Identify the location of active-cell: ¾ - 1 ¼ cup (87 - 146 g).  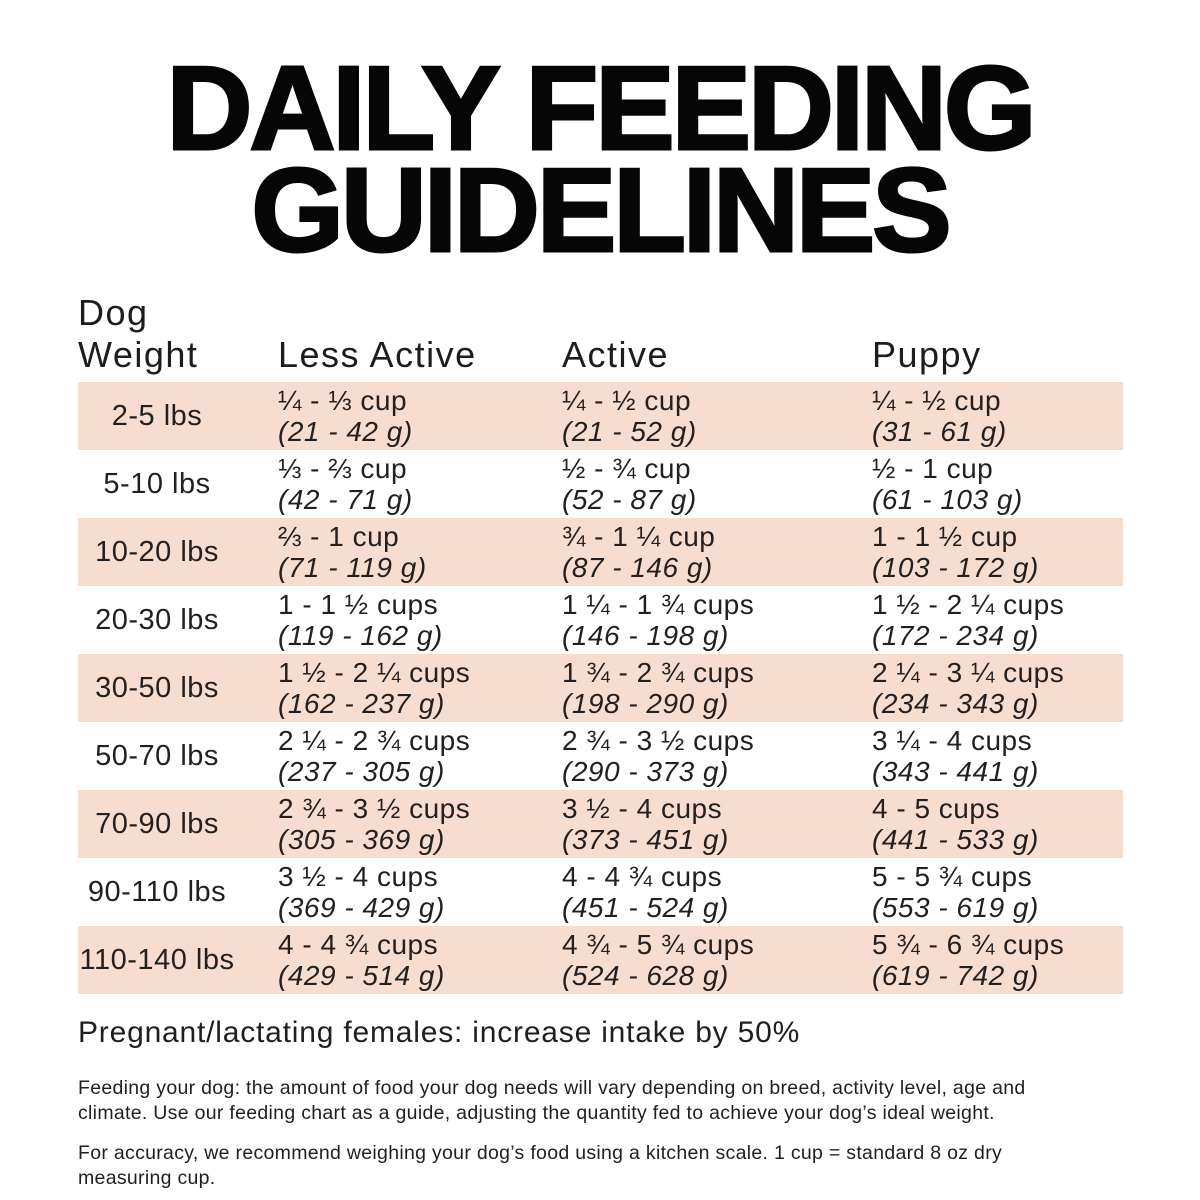
(717, 552).